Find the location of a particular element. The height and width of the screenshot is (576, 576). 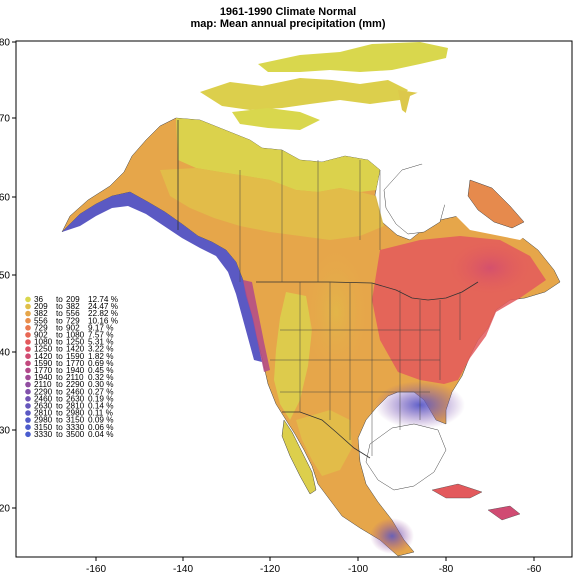

northern-mexico-dry is located at coordinates (324, 443).